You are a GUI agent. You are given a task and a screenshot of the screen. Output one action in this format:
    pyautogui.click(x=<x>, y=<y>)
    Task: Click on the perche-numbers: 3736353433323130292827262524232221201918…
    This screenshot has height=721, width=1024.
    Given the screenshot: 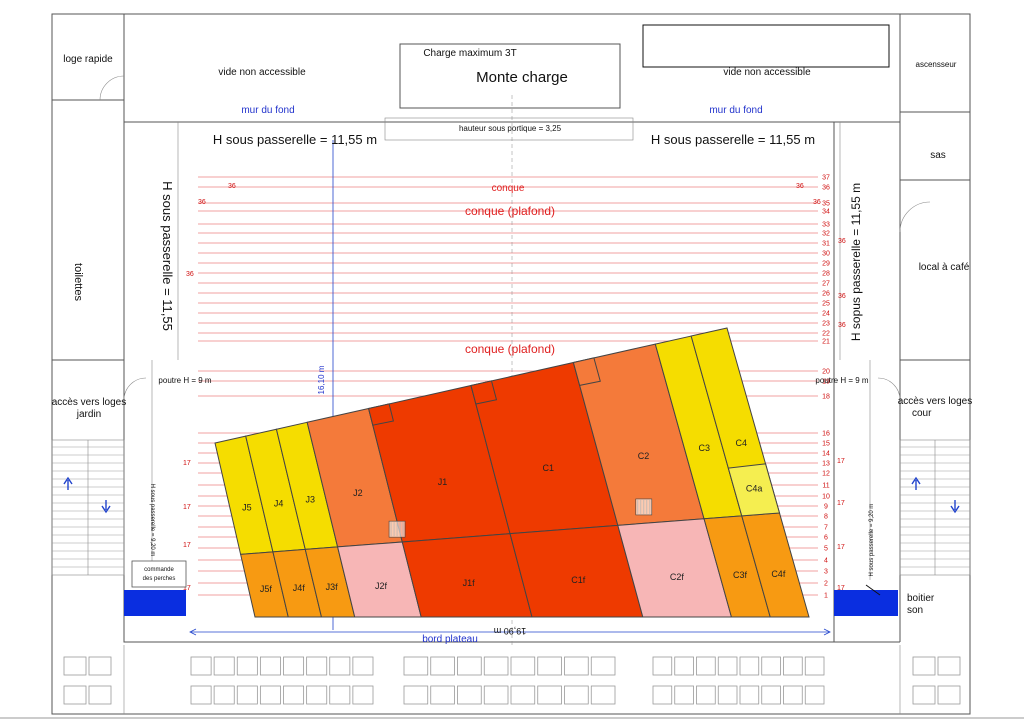 What is the action you would take?
    pyautogui.click(x=826, y=387)
    